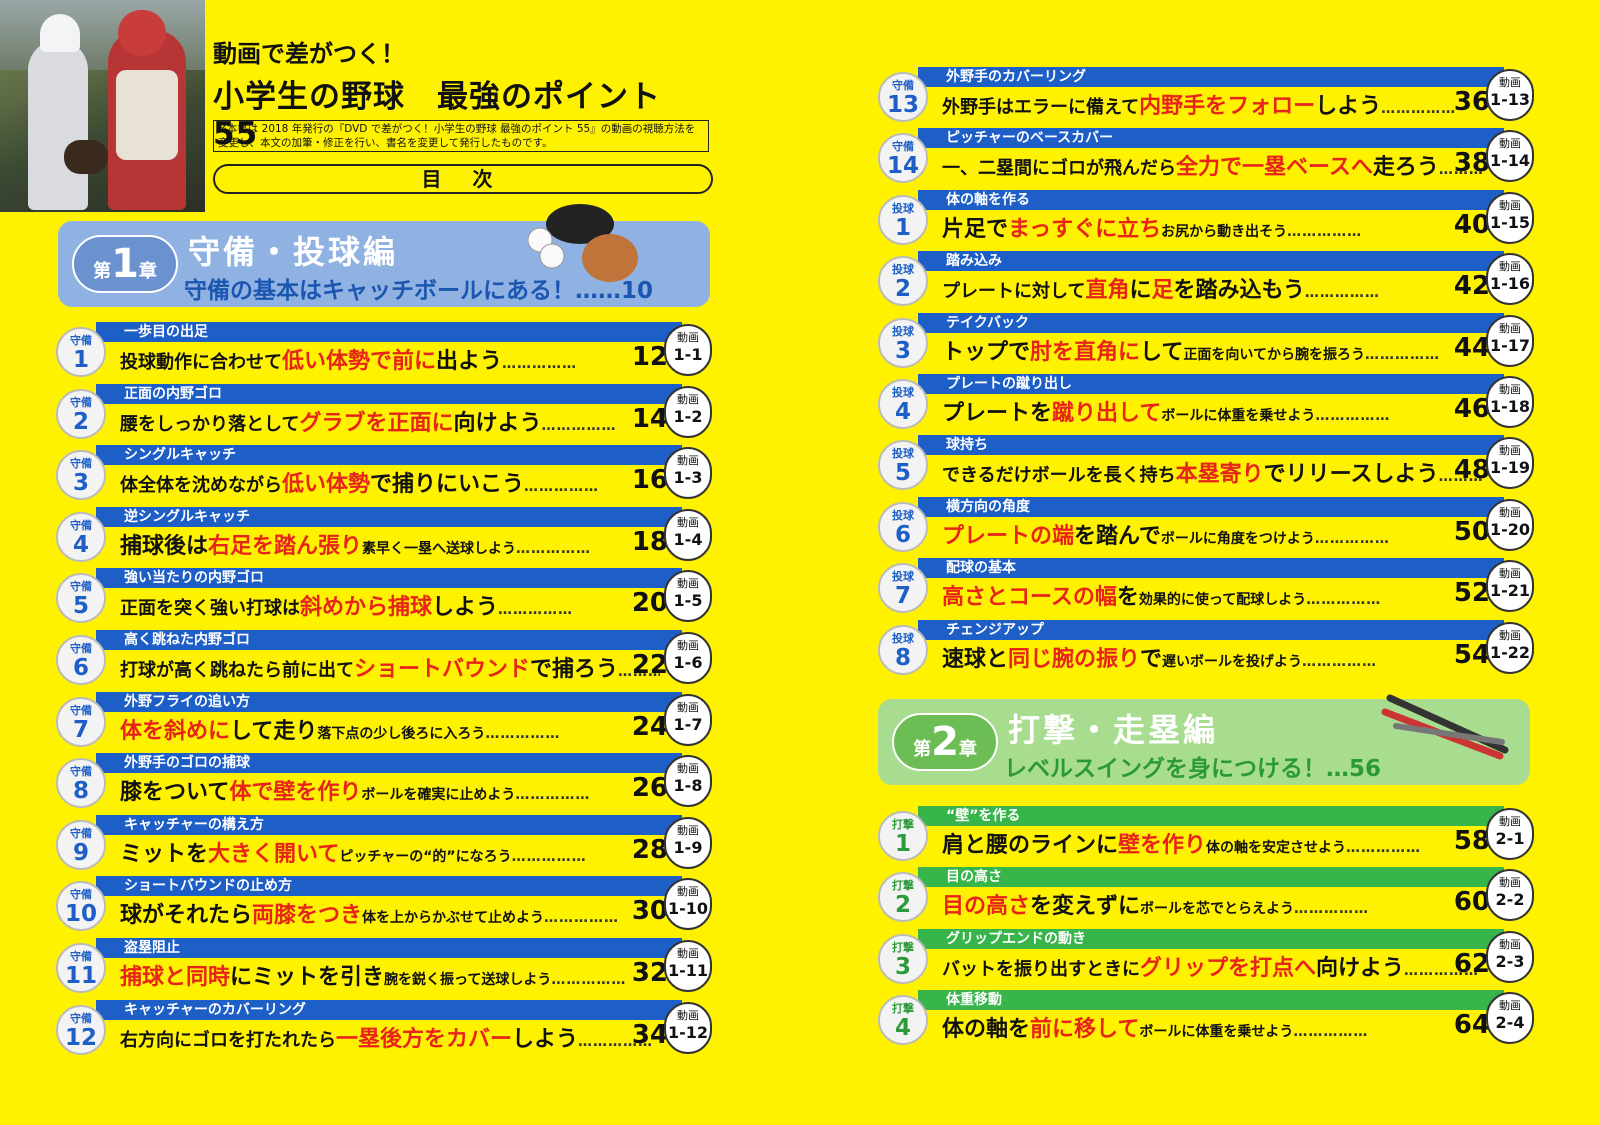  What do you see at coordinates (1510, 586) in the screenshot?
I see `video-badge: 動画 1-21` at bounding box center [1510, 586].